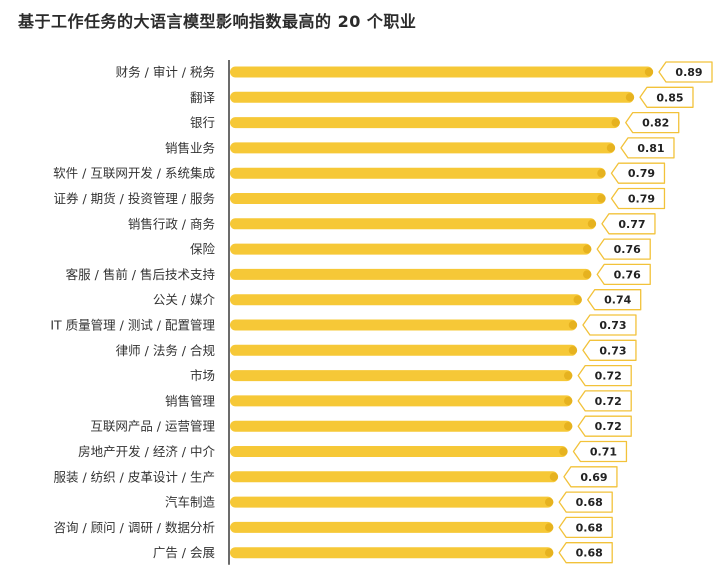 The image size is (720, 576). I want to click on category-label: 银行, so click(202, 122).